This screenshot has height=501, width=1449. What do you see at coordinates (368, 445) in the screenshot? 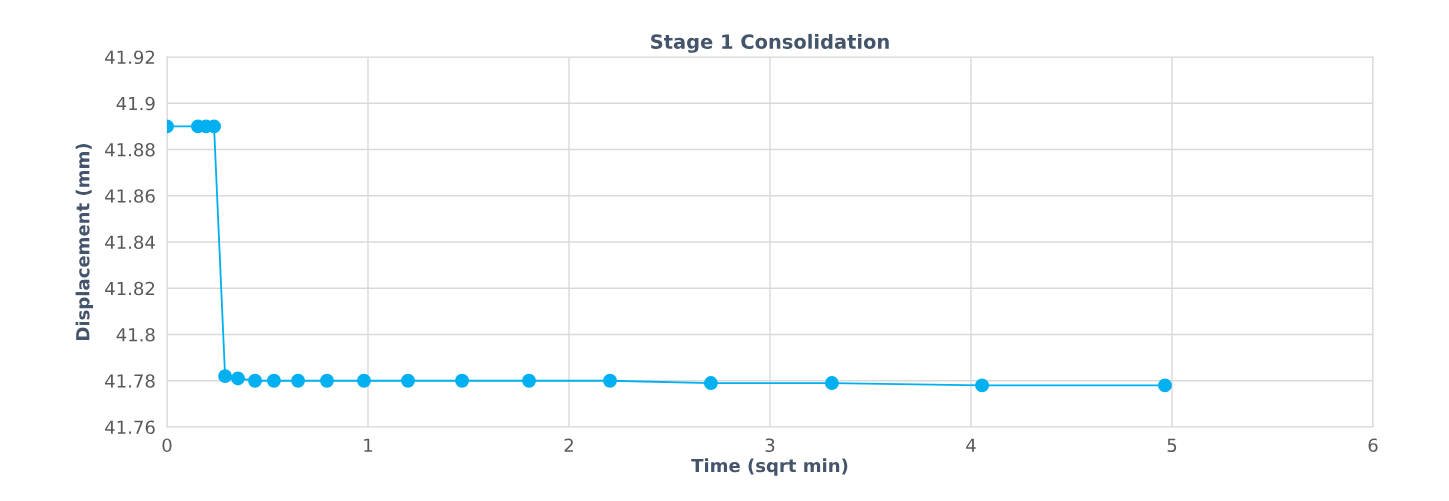
I see `x-tick-label: 1` at bounding box center [368, 445].